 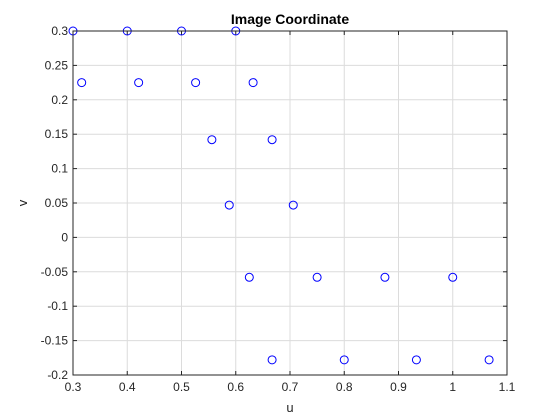 I want to click on x-tick-label: 0.8, so click(x=344, y=387).